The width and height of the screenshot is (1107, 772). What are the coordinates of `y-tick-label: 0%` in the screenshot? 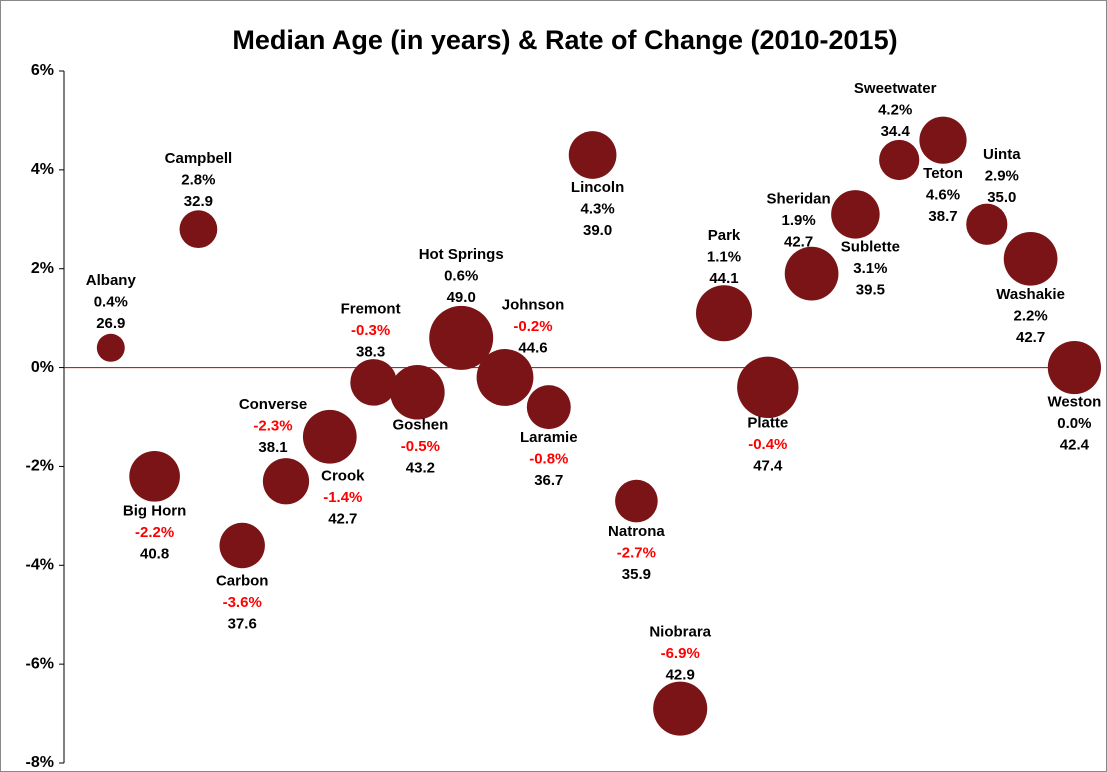 It's located at (42, 367).